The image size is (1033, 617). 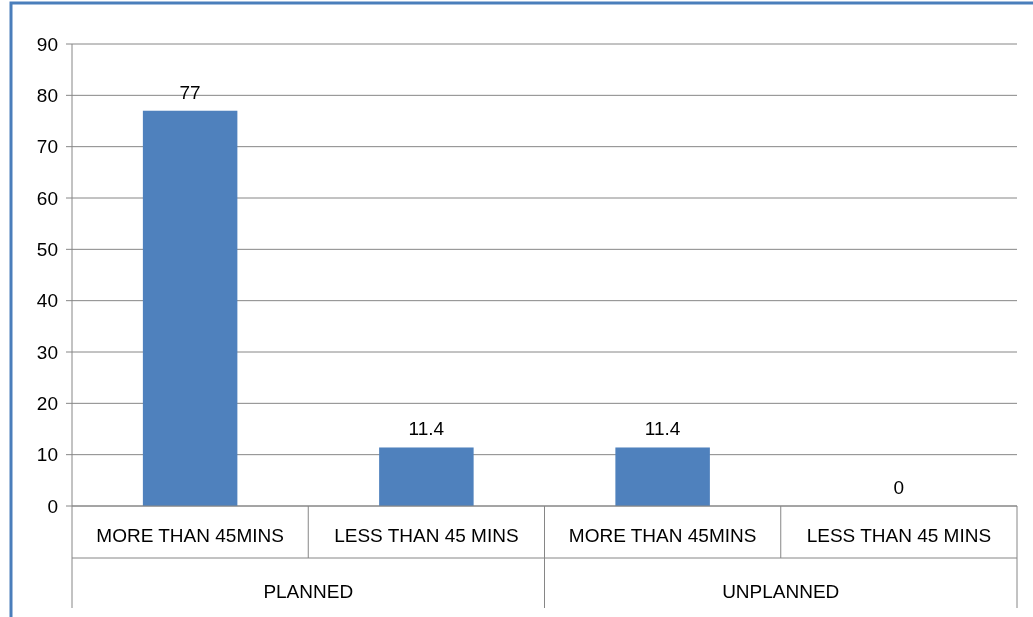 I want to click on y-tick-label: 10, so click(x=47, y=455).